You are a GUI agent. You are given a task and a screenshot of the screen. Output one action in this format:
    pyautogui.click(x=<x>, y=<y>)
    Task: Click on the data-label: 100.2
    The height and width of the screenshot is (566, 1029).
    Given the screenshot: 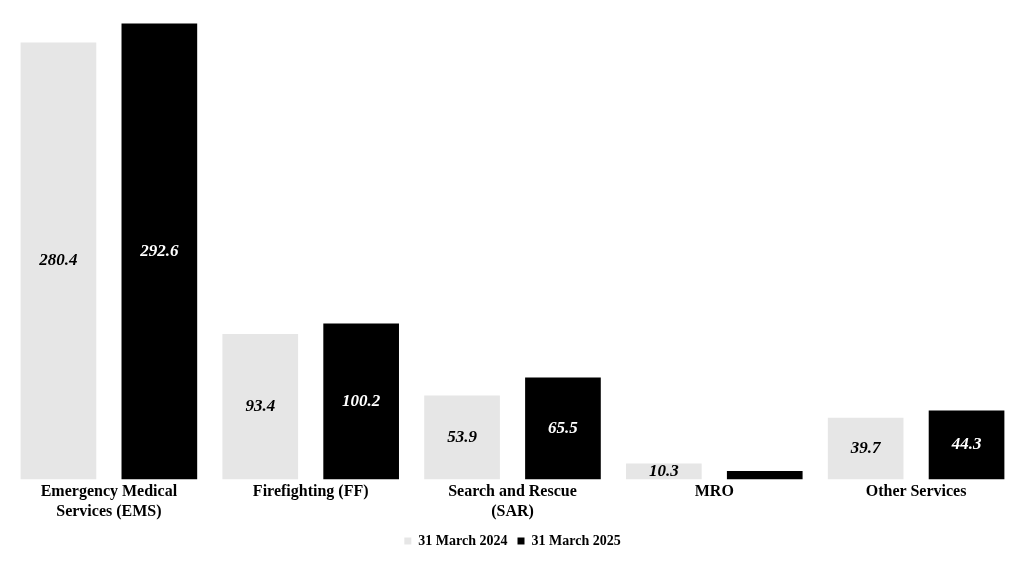 What is the action you would take?
    pyautogui.click(x=361, y=400)
    